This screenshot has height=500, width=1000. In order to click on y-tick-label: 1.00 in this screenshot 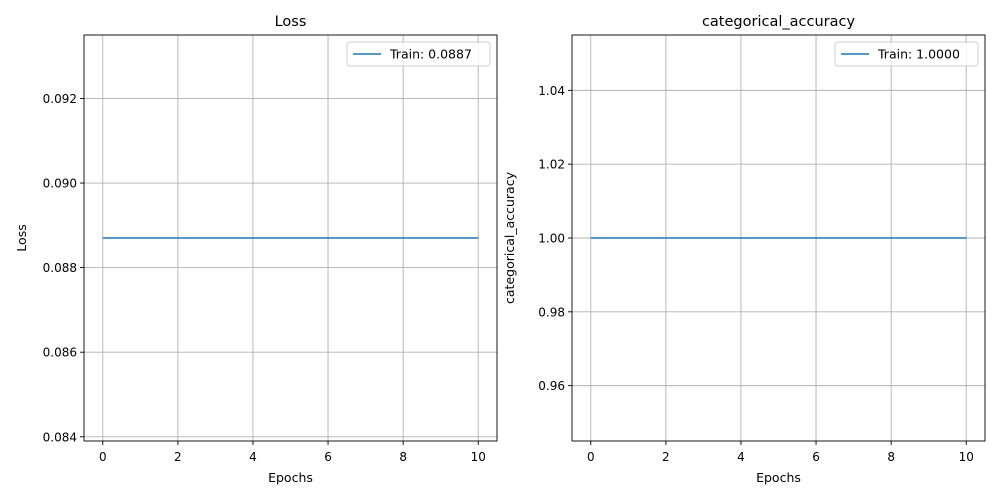, I will do `click(551, 239)`.